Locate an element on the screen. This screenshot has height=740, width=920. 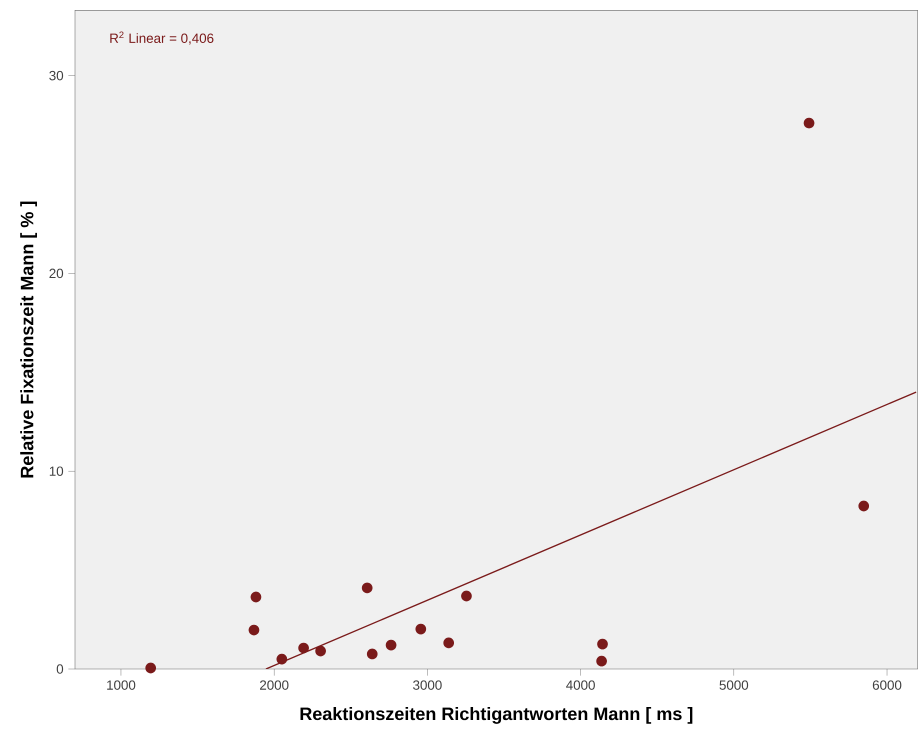
x-tick-label: 4000 is located at coordinates (580, 685).